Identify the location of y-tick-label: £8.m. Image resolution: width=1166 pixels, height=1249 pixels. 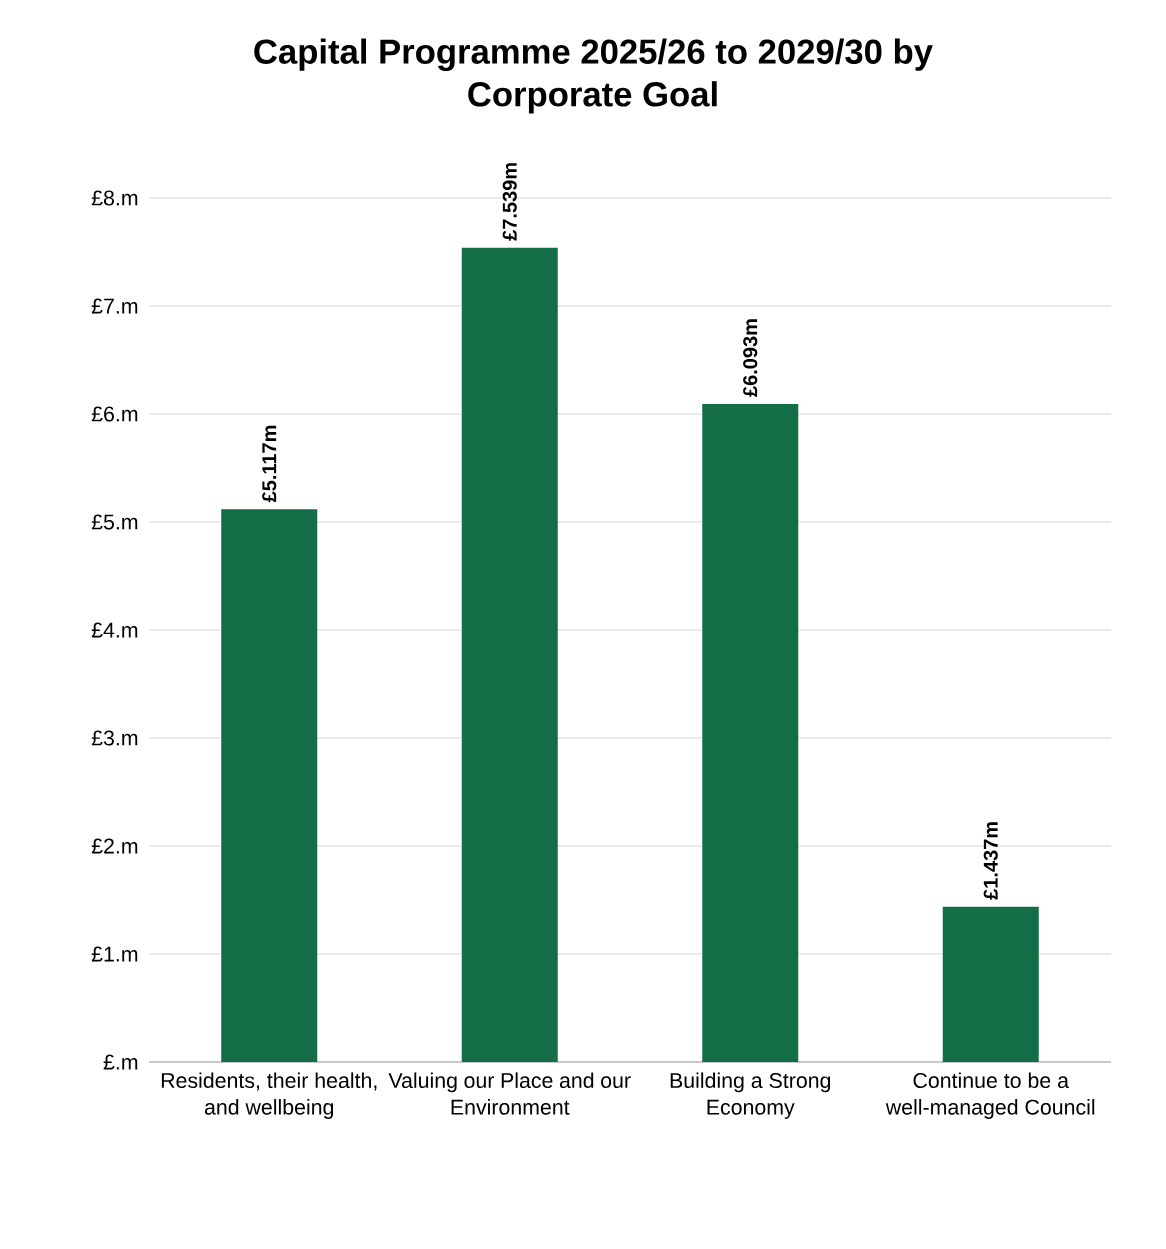
(114, 198).